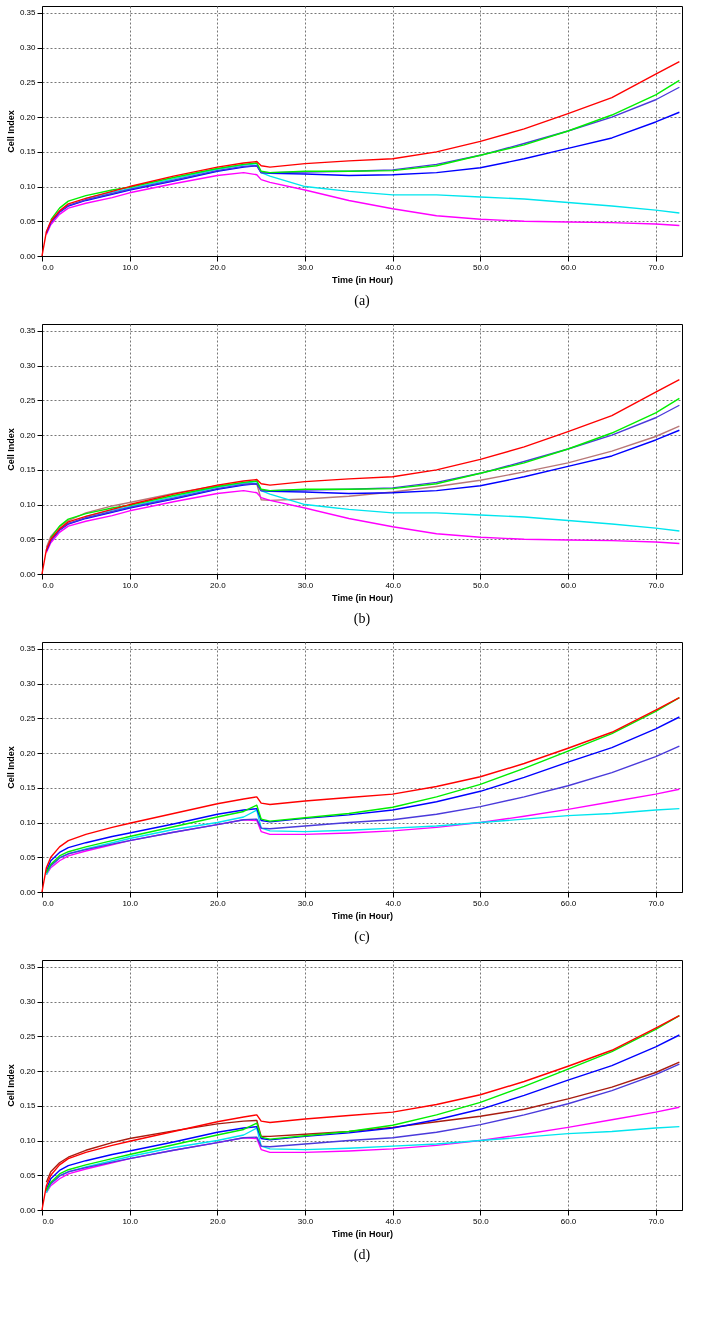  What do you see at coordinates (362, 1255) in the screenshot?
I see `text: (d)` at bounding box center [362, 1255].